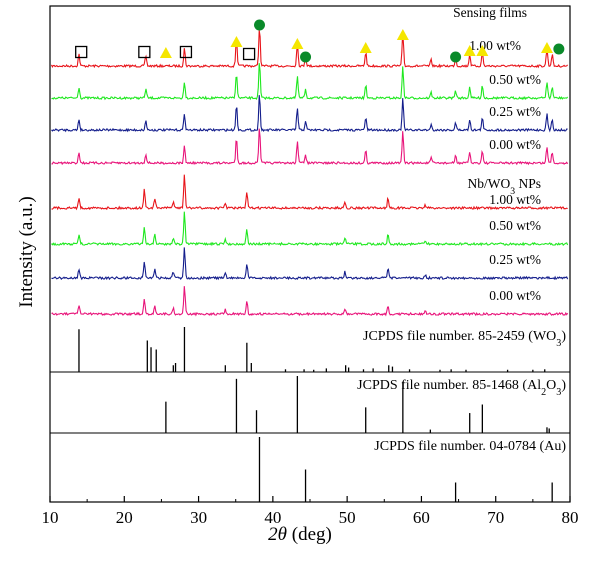  What do you see at coordinates (470, 446) in the screenshot?
I see `reference-label: JCPDS file number. 04-0784 (Au)` at bounding box center [470, 446].